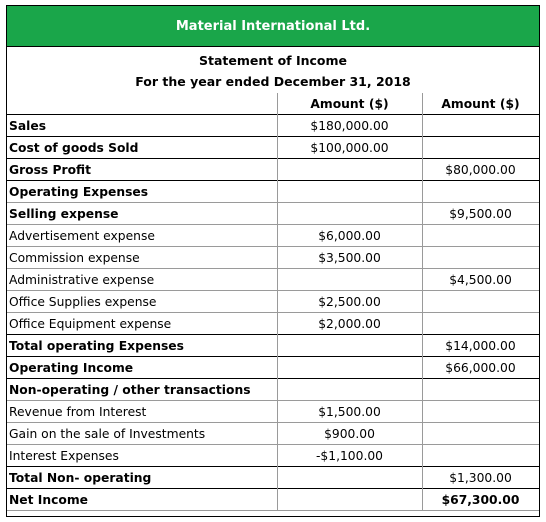 The height and width of the screenshot is (522, 546). What do you see at coordinates (28, 126) in the screenshot?
I see `row-label: Sales` at bounding box center [28, 126].